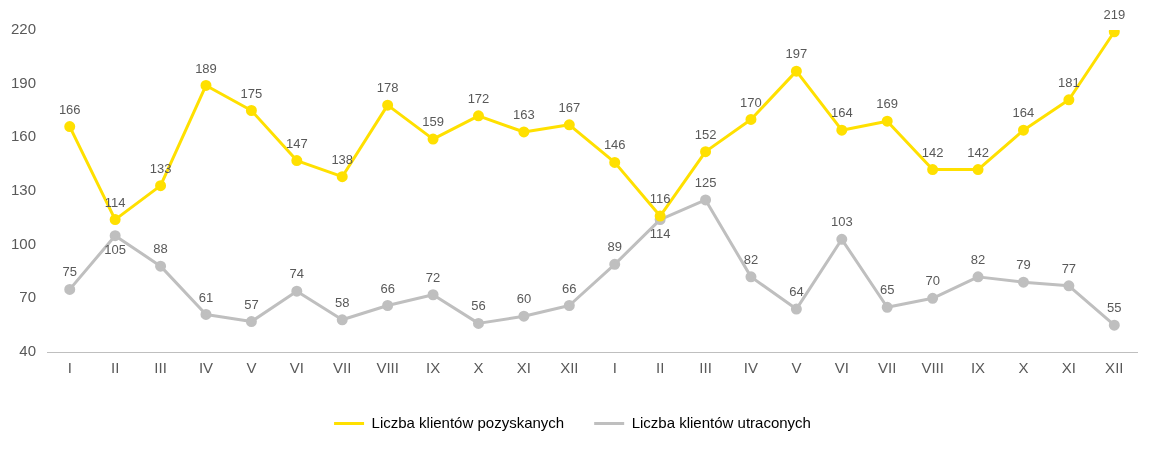 The image size is (1155, 449). I want to click on data-label: 219, so click(1114, 14).